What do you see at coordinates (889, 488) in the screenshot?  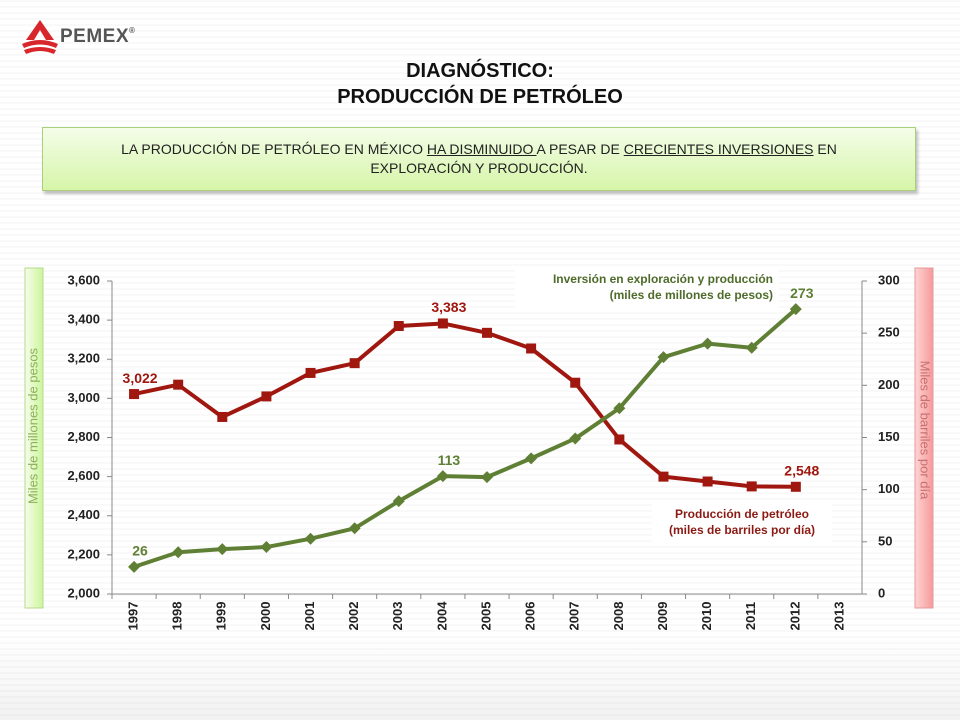 I see `y2-tick-label: 100` at bounding box center [889, 488].